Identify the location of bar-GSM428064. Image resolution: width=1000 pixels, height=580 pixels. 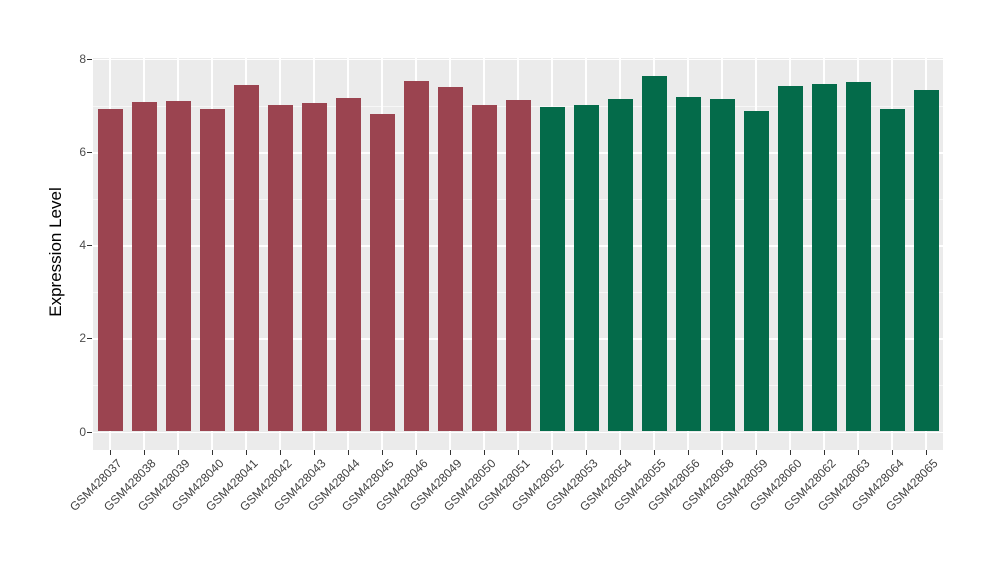
(892, 270).